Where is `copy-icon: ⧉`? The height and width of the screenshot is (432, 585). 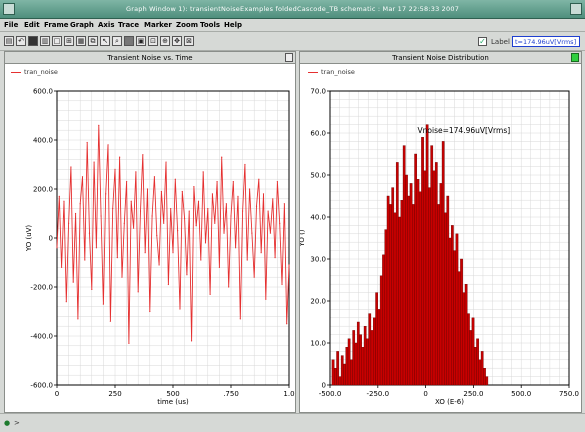 copy-icon: ⧉ is located at coordinates (93, 41).